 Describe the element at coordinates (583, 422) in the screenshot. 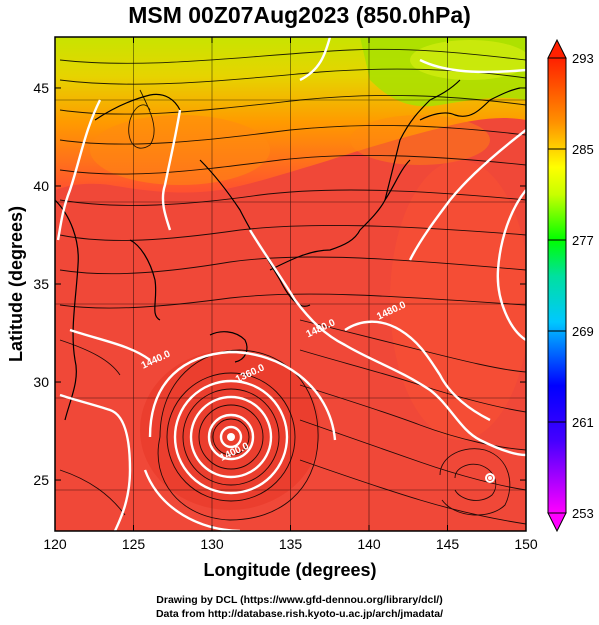

I see `colorbar-tick-label: 261` at that location.